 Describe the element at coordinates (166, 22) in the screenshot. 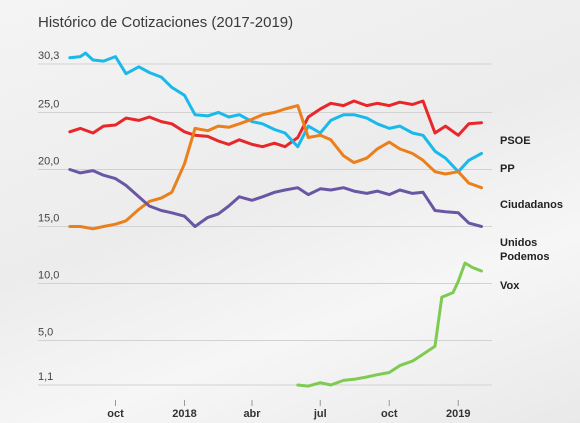

I see `chart-title: Histórico de Cotizaciones (2017-2019)` at that location.